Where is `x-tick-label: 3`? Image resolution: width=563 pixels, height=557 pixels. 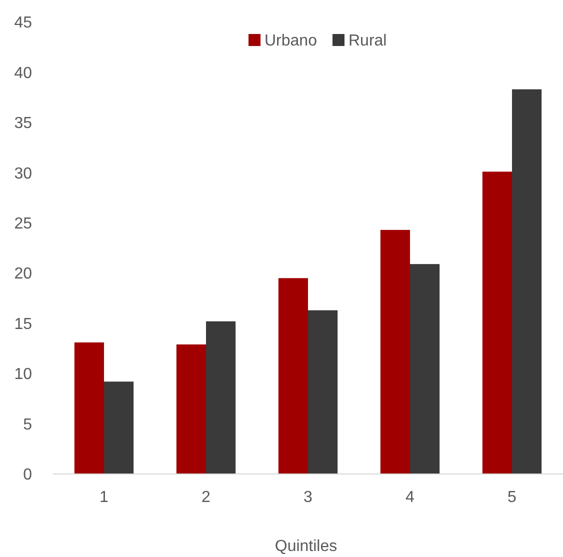
x-tick-label: 3 is located at coordinates (308, 497).